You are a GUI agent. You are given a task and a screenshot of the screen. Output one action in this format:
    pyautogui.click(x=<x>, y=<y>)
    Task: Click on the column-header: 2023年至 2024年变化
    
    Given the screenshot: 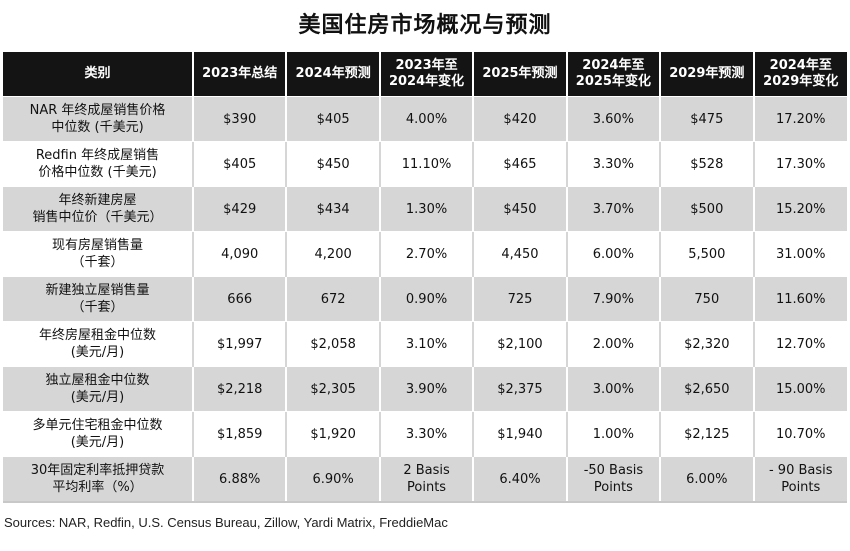 What is the action you would take?
    pyautogui.click(x=426, y=74)
    